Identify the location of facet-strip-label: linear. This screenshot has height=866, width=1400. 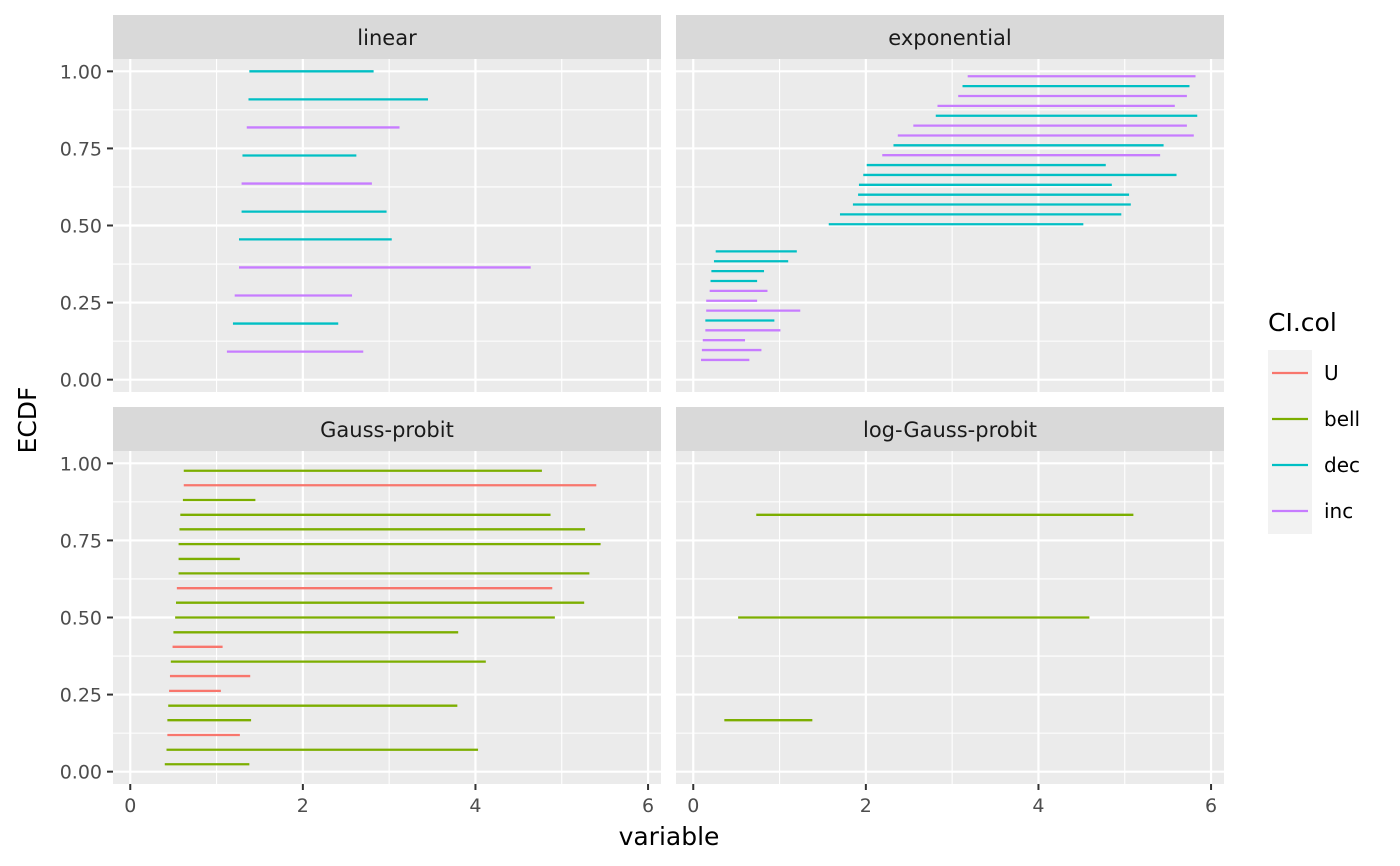
(387, 38).